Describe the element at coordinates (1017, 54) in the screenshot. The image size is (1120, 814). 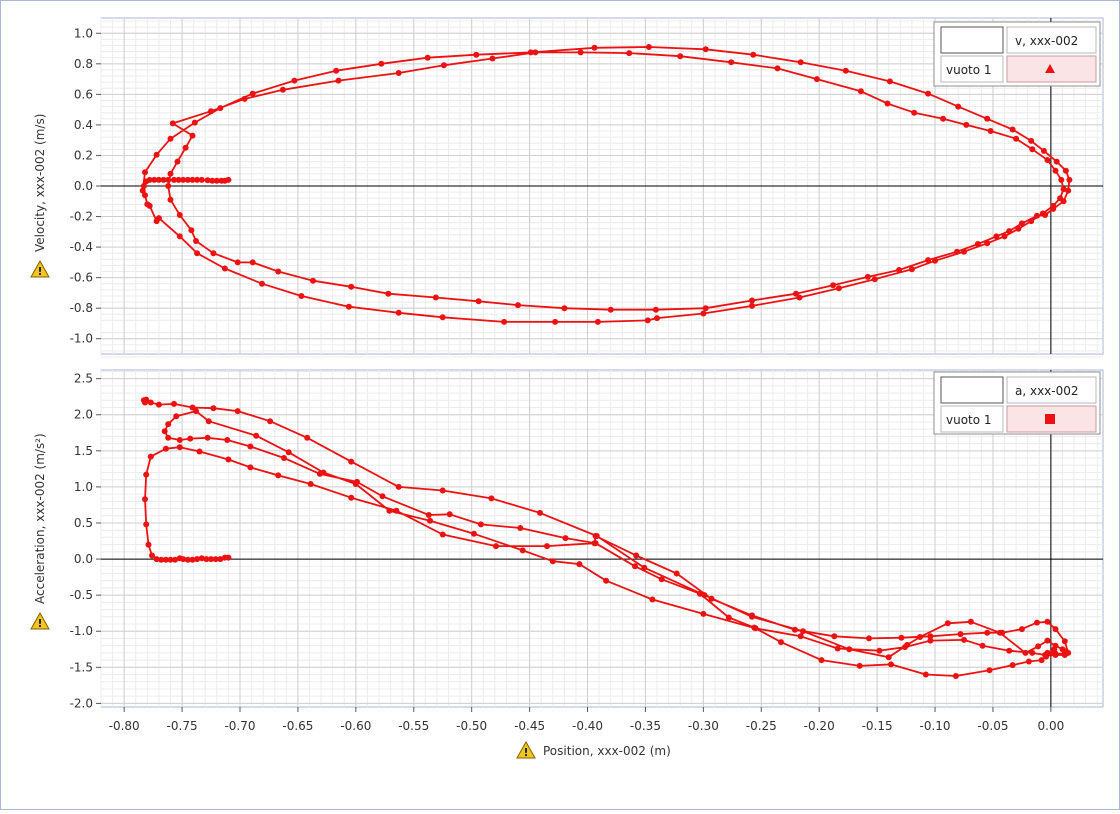
I see `velocity-legend: v, xxx-002 vuoto 1` at that location.